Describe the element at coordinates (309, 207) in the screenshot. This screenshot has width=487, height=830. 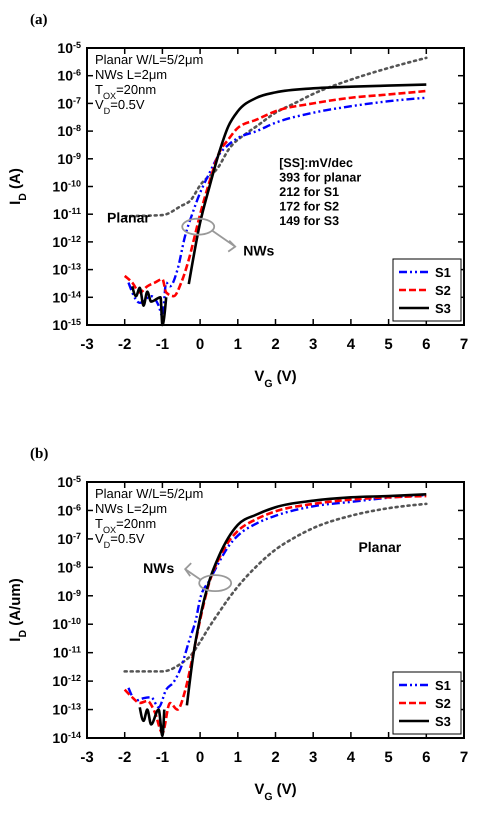
I see `annotation: 172 for S2` at that location.